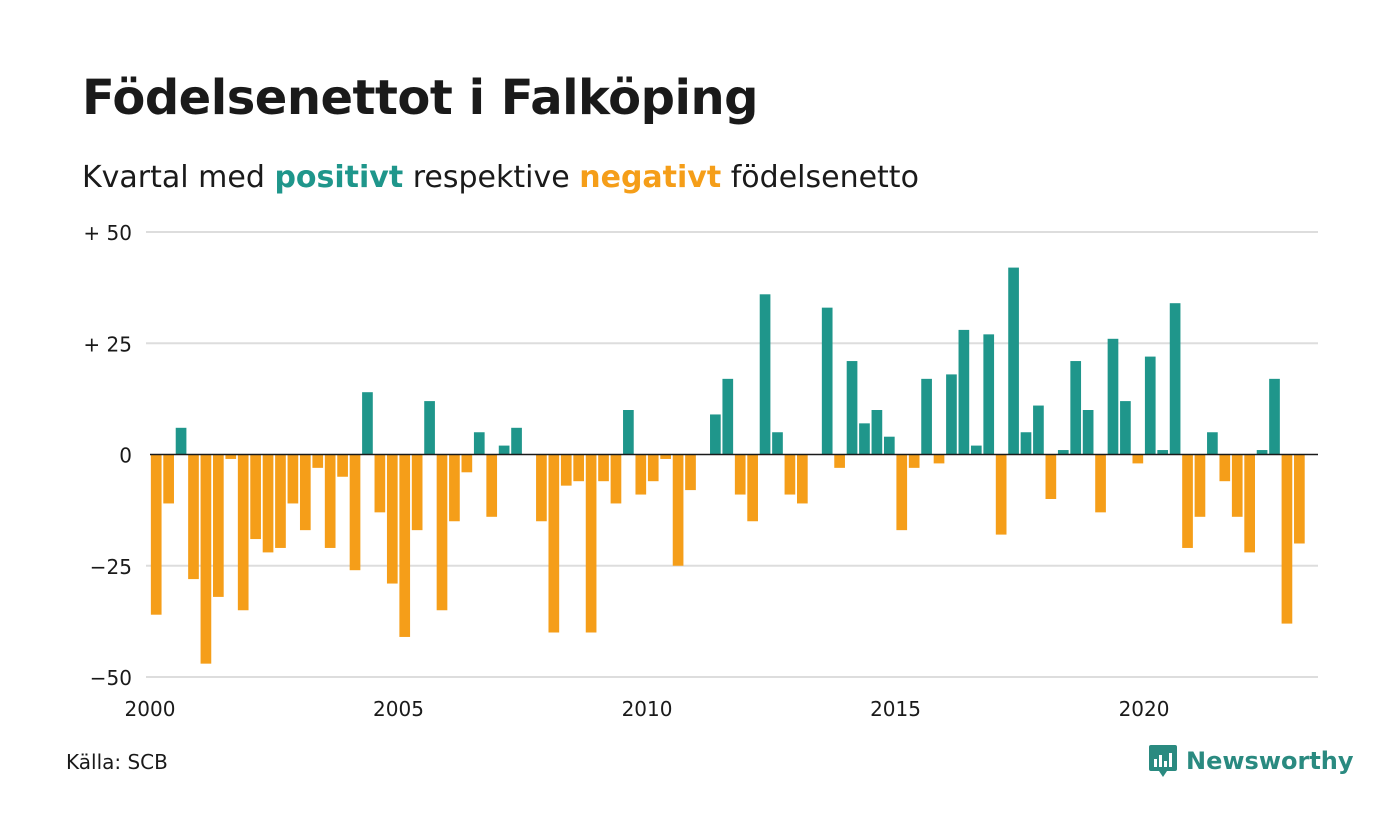  I want to click on y-tick-label: + 50, so click(107, 233).